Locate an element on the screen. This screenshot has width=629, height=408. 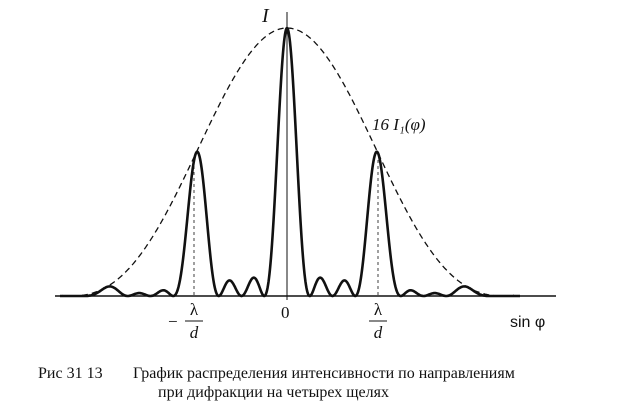
caption-line: при дифракции на четырех щелях is located at coordinates (273, 392).